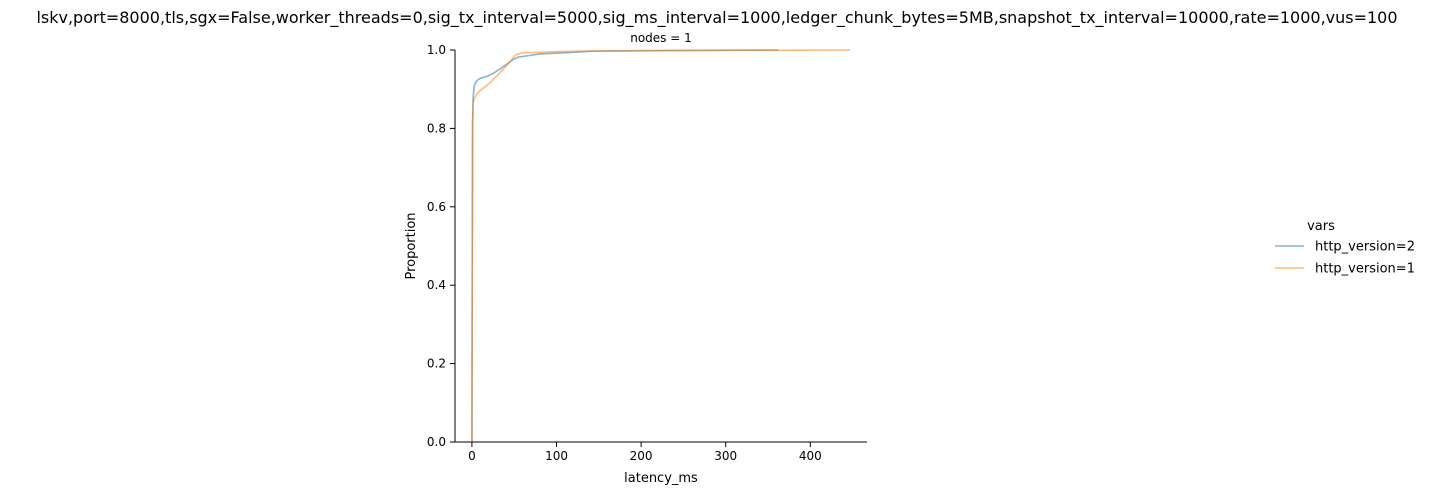  What do you see at coordinates (436, 207) in the screenshot?
I see `y-tick-label: 0.6` at bounding box center [436, 207].